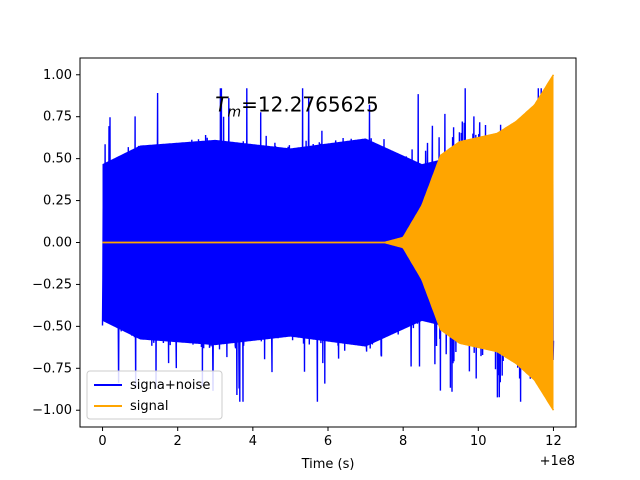  What do you see at coordinates (557, 461) in the screenshot?
I see `x-axis-offset-label: +1e8` at bounding box center [557, 461].